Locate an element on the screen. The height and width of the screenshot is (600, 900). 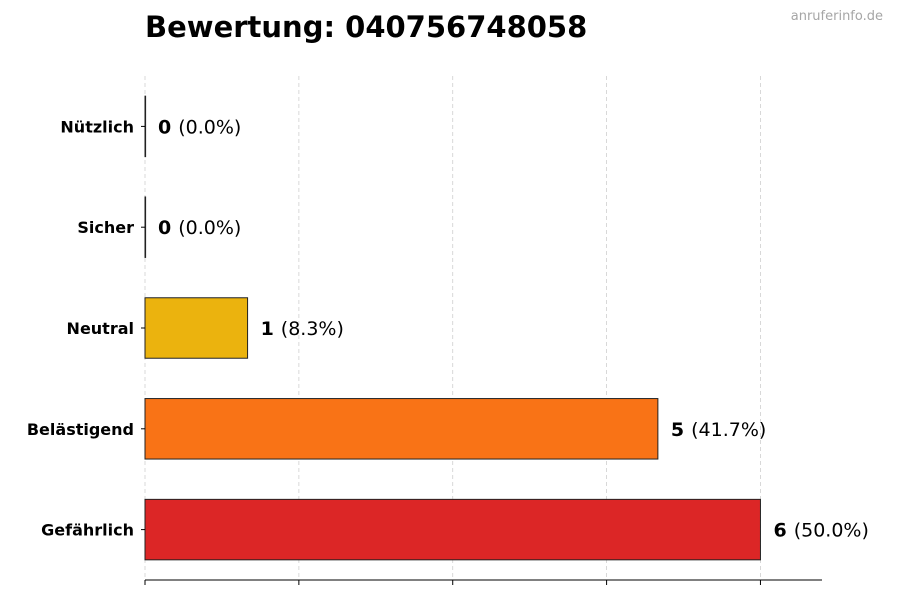
value-label-3: 5 (41.7%) is located at coordinates (718, 430).